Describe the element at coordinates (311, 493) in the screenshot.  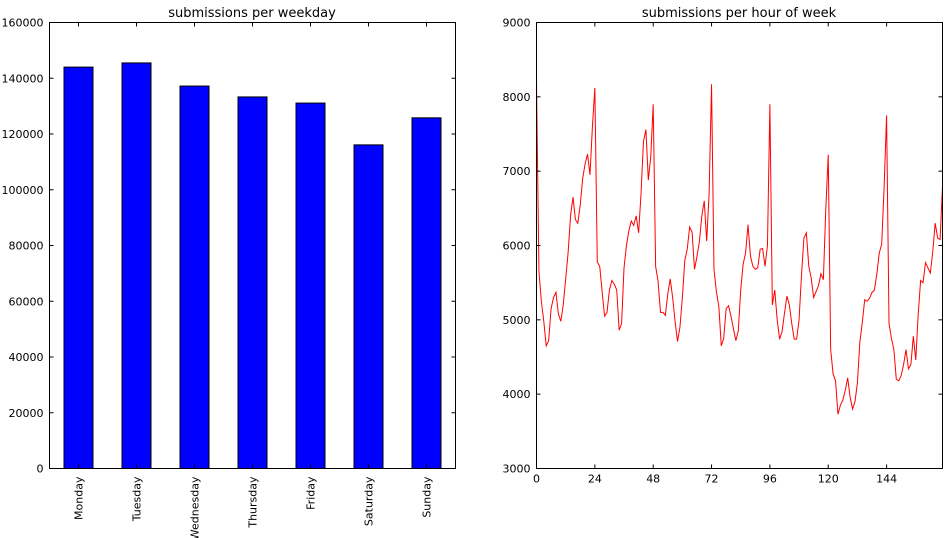
I see `x-tick-label: Friday` at that location.